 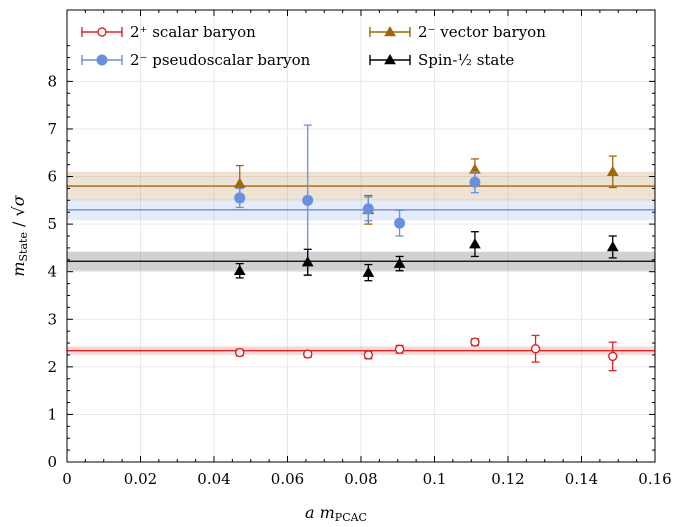 What do you see at coordinates (612, 171) in the screenshot?
I see `data-point-s1-p3` at bounding box center [612, 171].